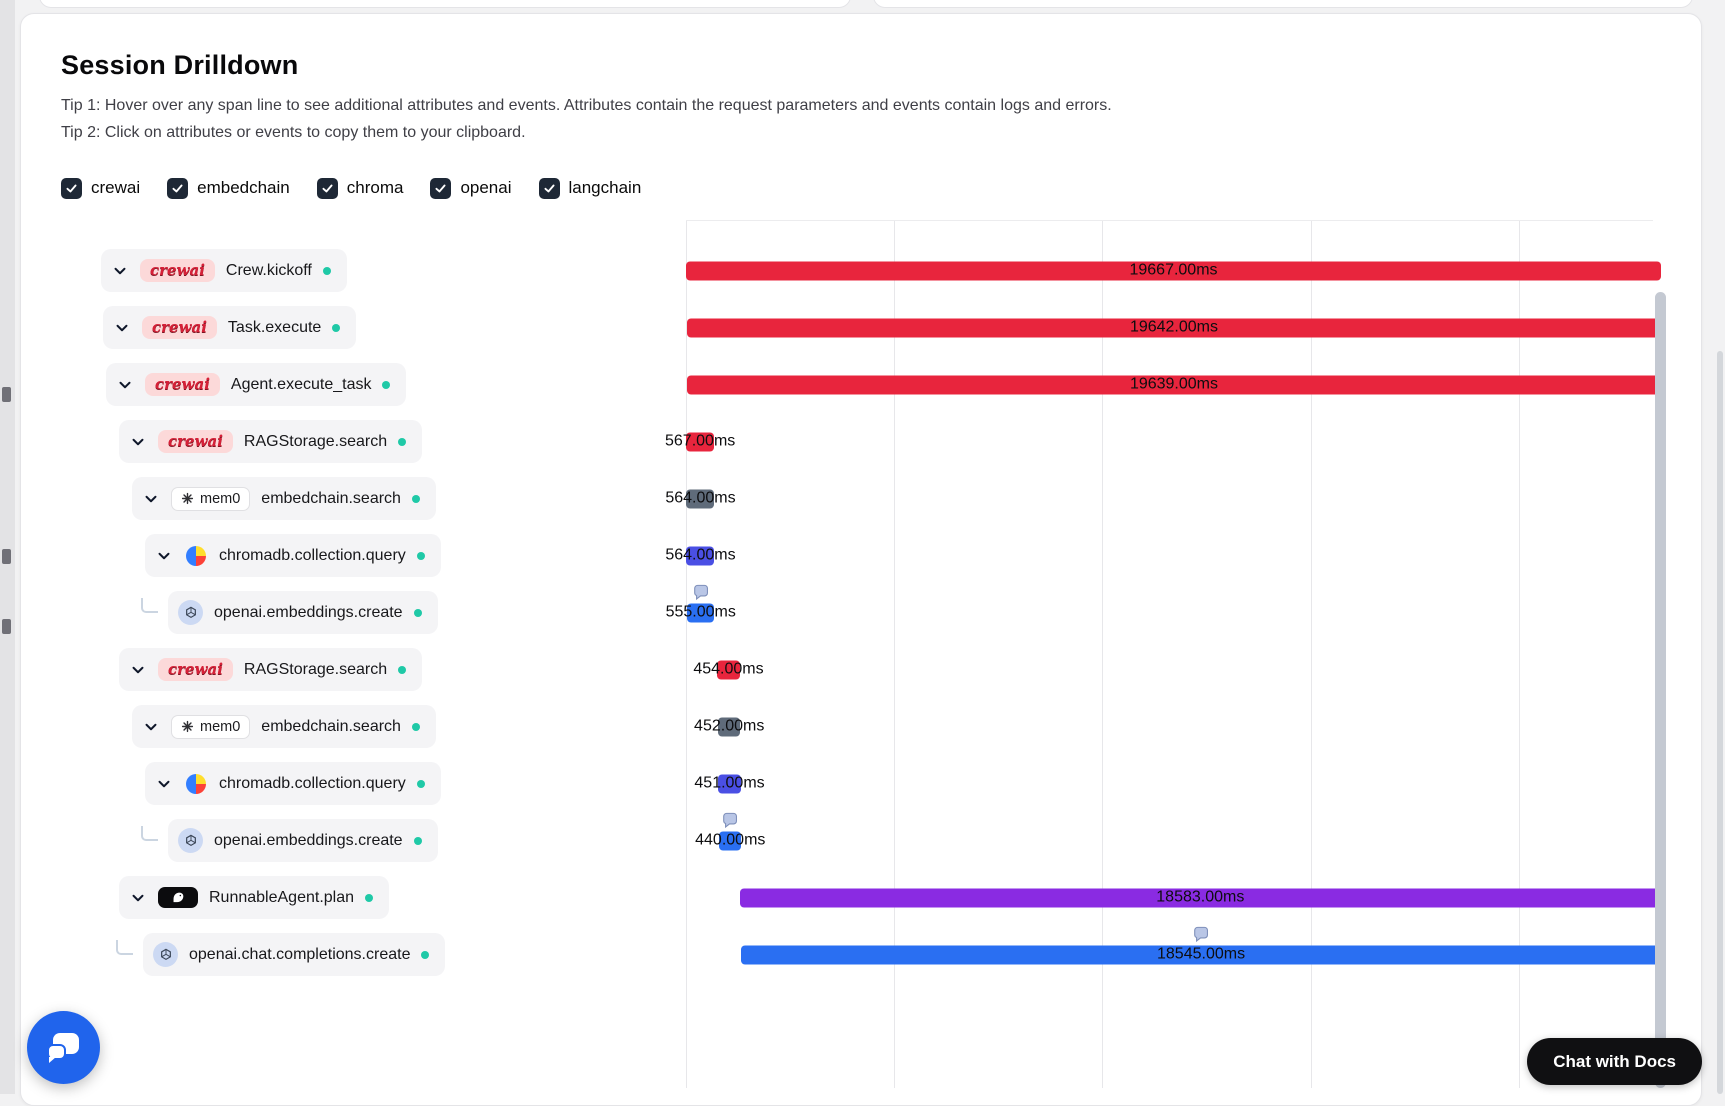  I want to click on chart-scrollbar-thumb, so click(1660, 690).